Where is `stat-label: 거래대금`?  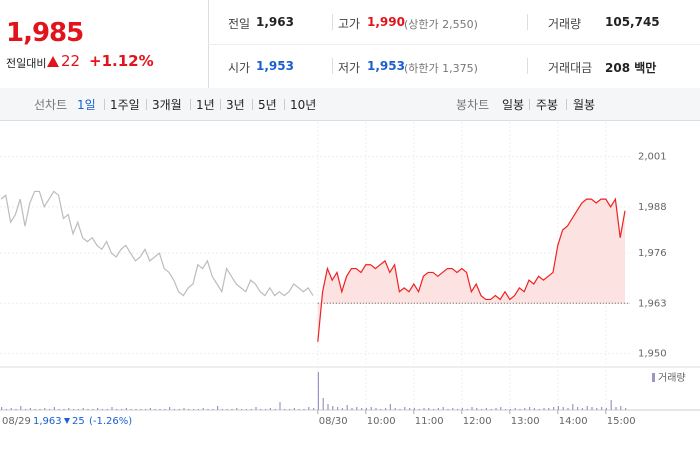
stat-label: 거래대금 is located at coordinates (570, 68).